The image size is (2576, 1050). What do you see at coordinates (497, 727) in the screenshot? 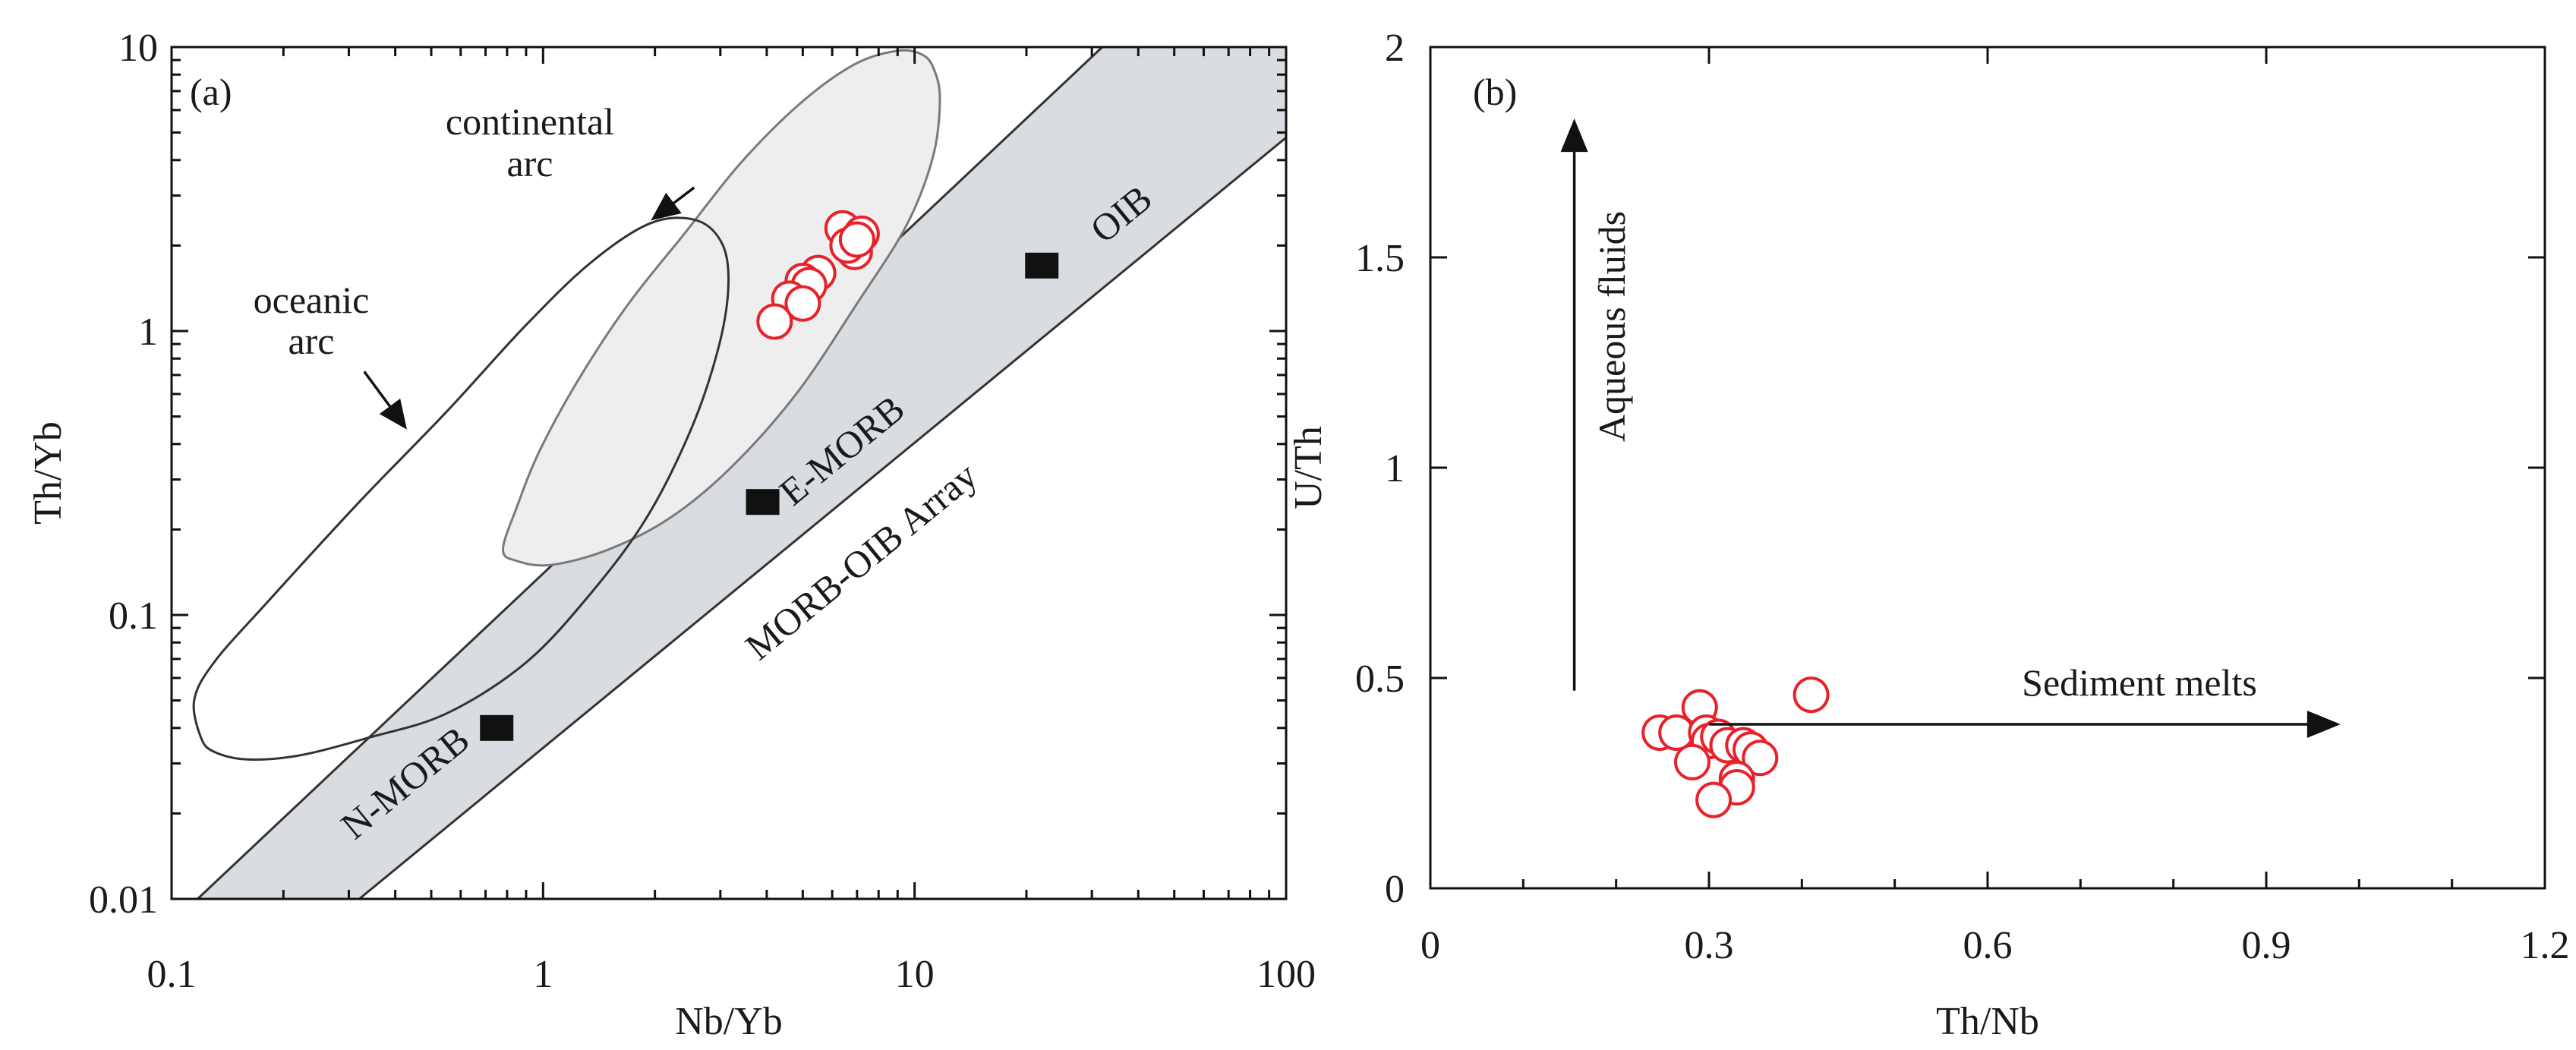
I see `n-morb-marker` at bounding box center [497, 727].